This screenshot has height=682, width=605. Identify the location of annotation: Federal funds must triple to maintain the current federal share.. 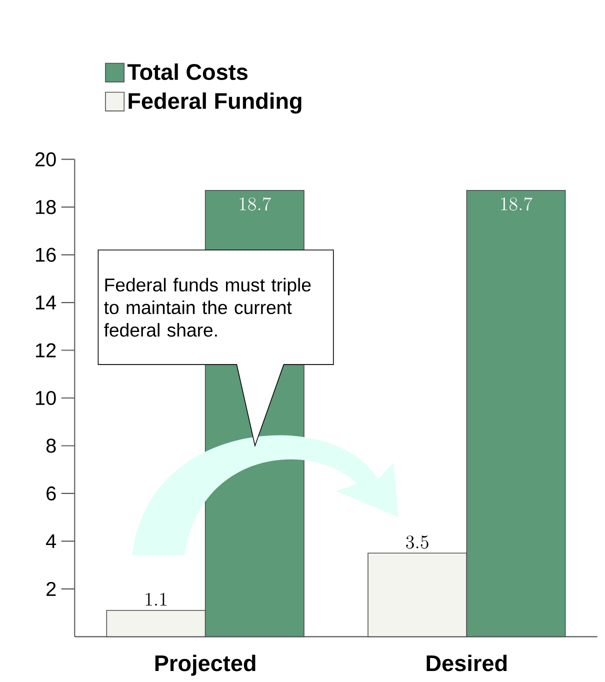
(207, 307).